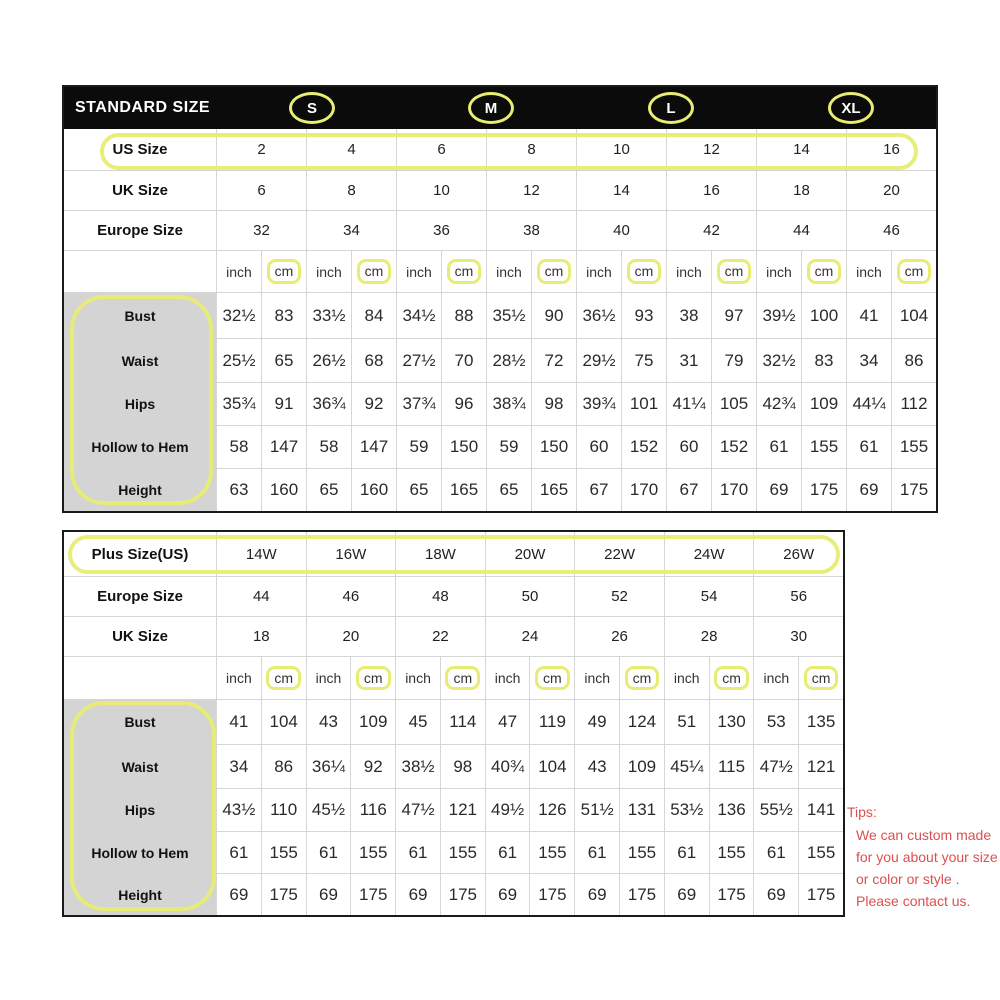  What do you see at coordinates (462, 809) in the screenshot?
I see `measurement-value-cell: 121` at bounding box center [462, 809].